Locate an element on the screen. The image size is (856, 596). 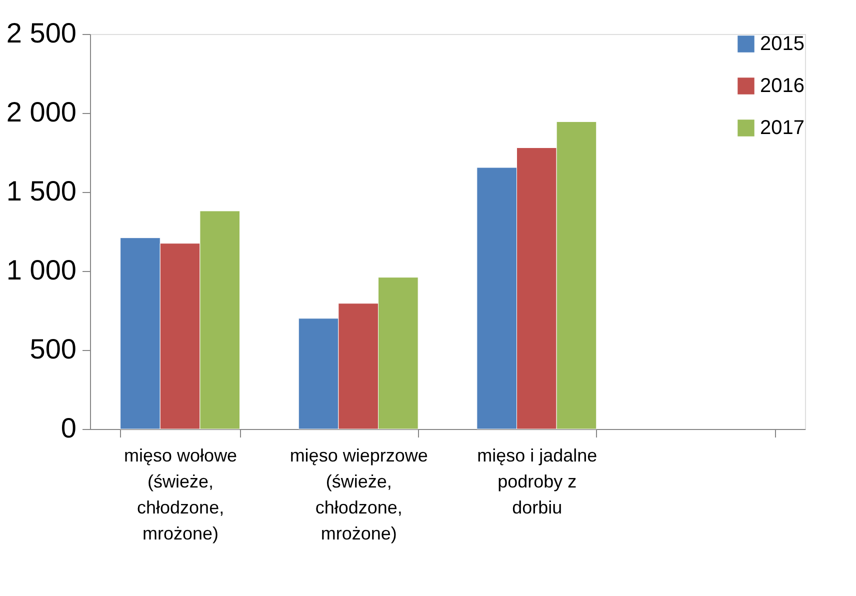
y-tick-label: 0 is located at coordinates (68, 428).